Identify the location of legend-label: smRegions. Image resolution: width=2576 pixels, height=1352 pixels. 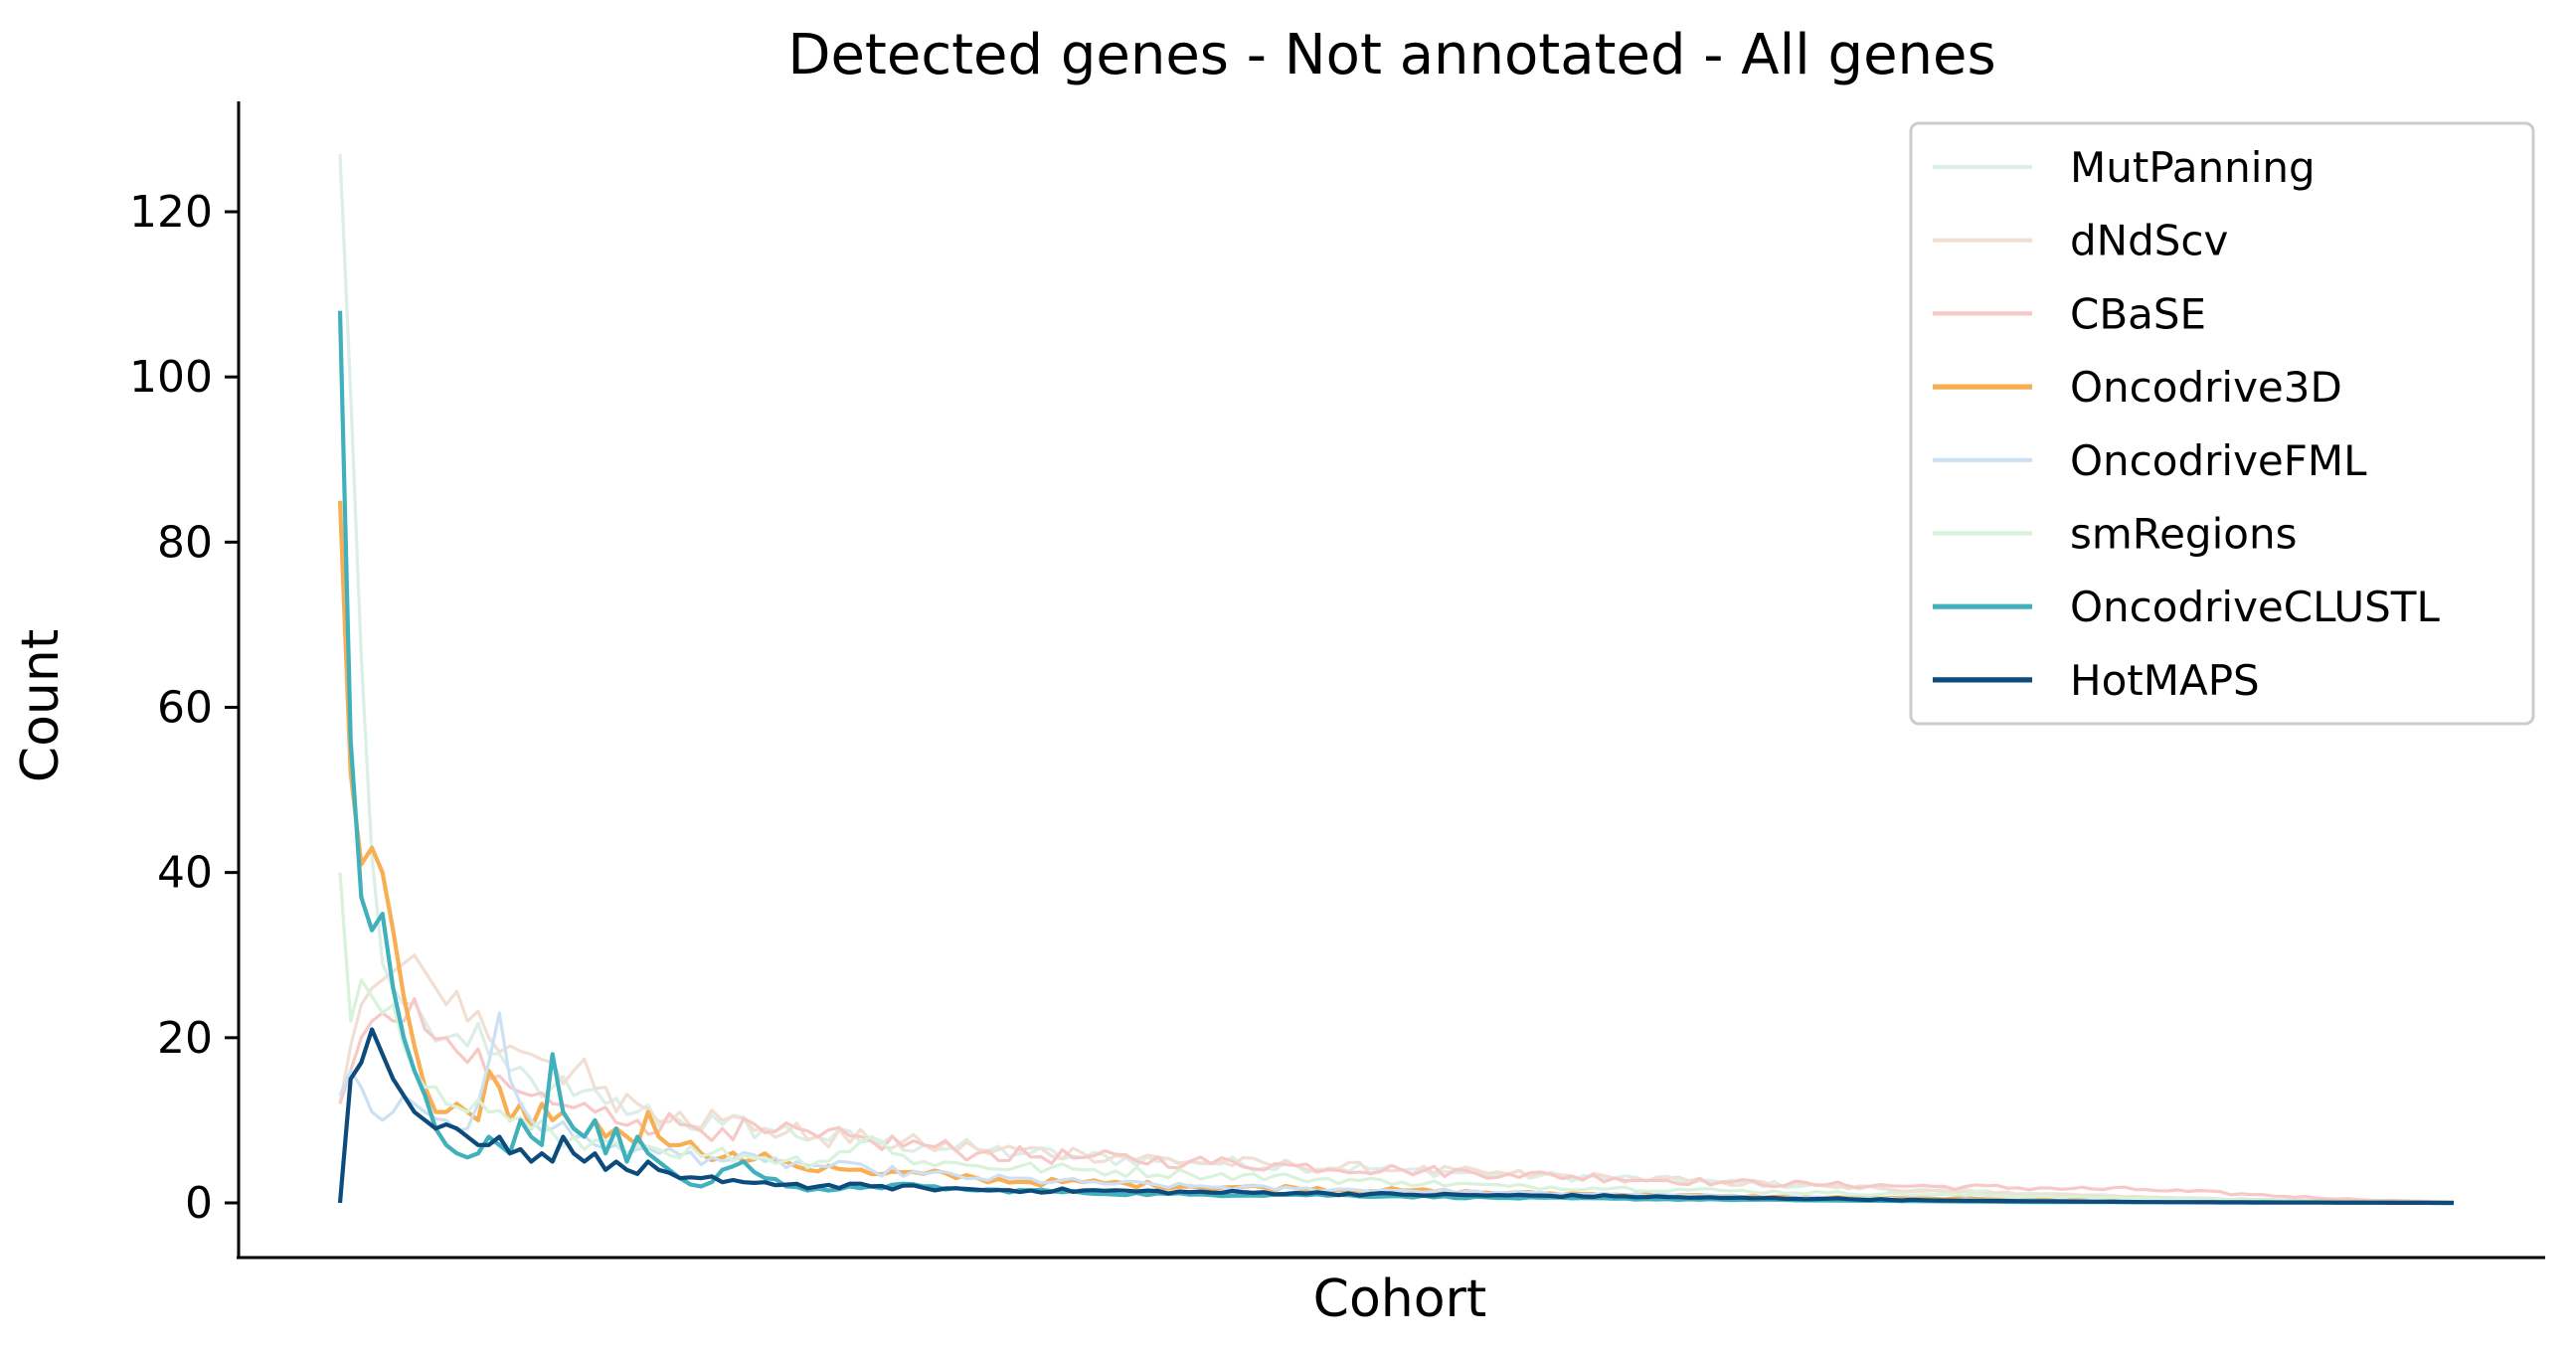
(2183, 534).